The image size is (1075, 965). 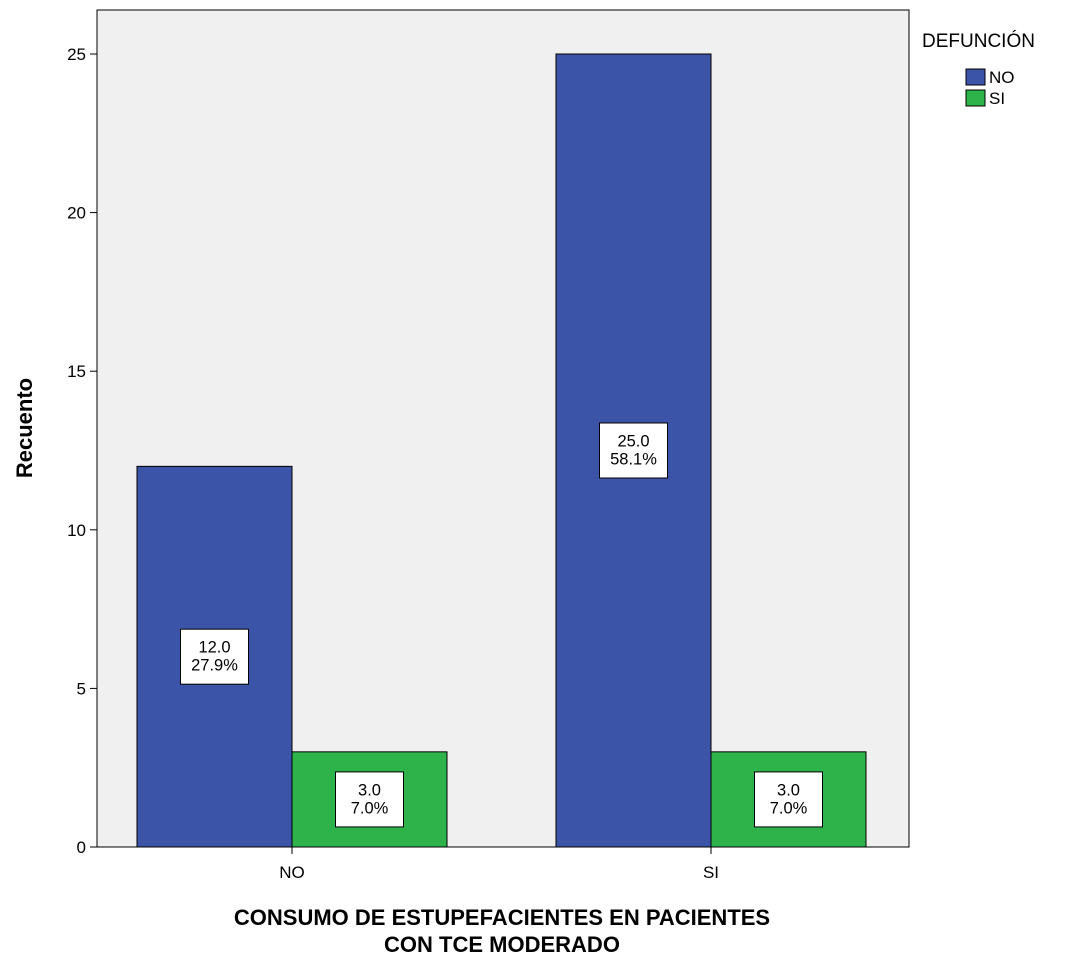 I want to click on legend-label-no: NO, so click(x=1002, y=77).